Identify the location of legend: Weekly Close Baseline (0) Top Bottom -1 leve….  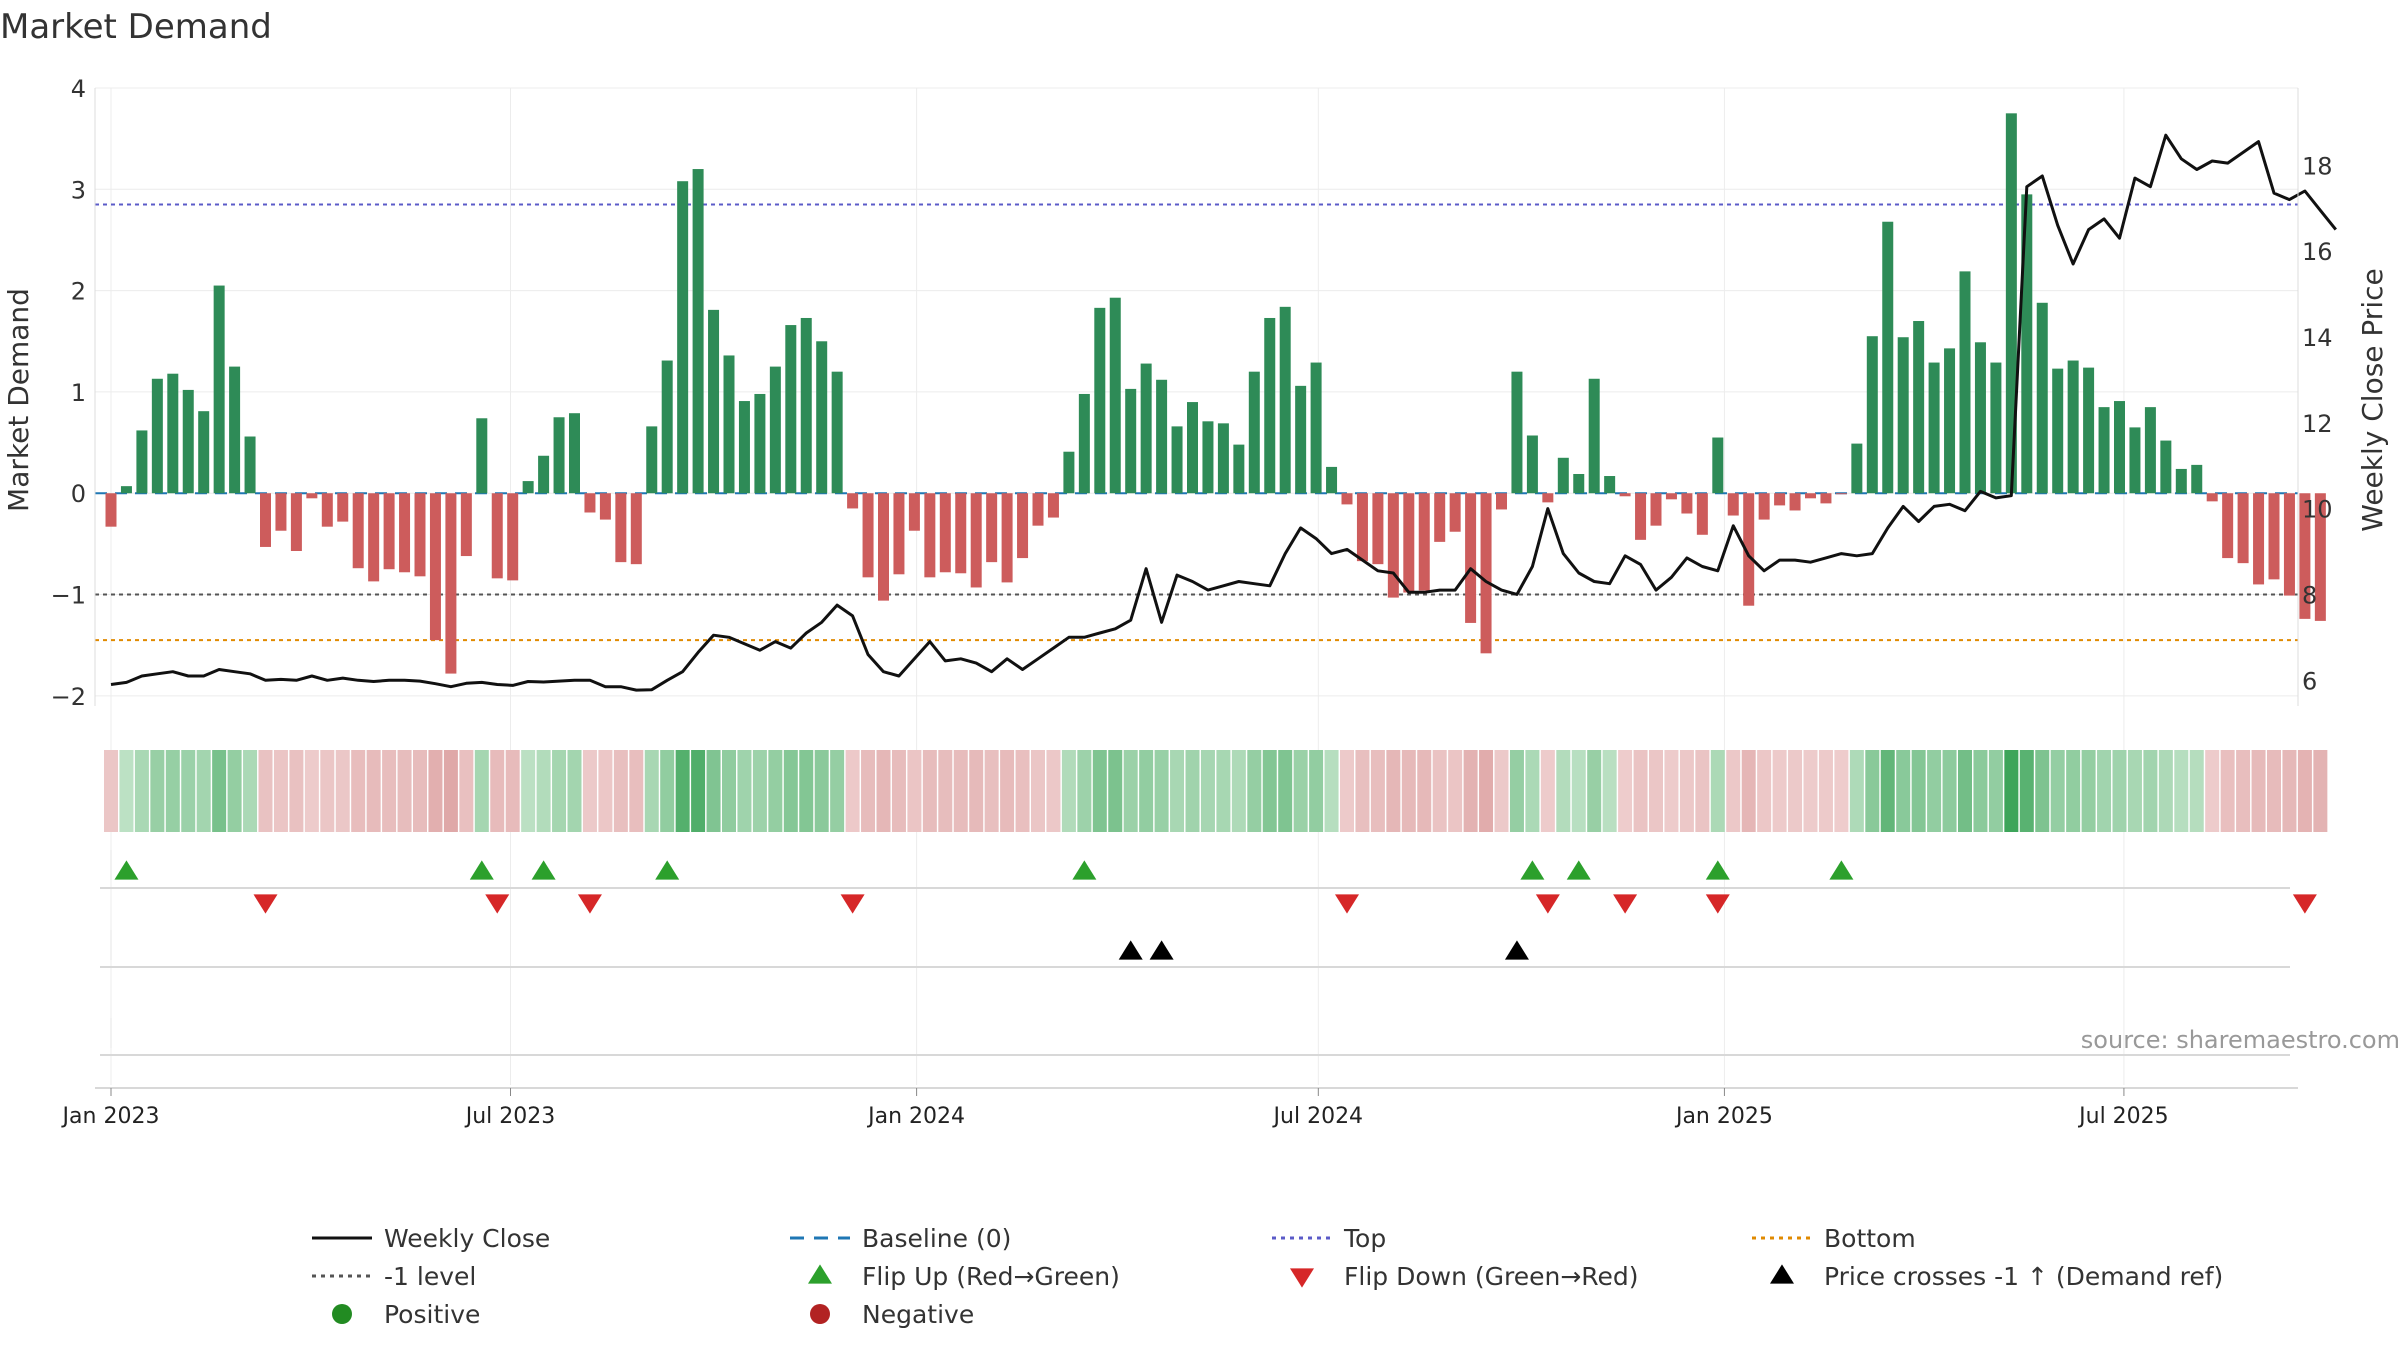
(1267, 1276).